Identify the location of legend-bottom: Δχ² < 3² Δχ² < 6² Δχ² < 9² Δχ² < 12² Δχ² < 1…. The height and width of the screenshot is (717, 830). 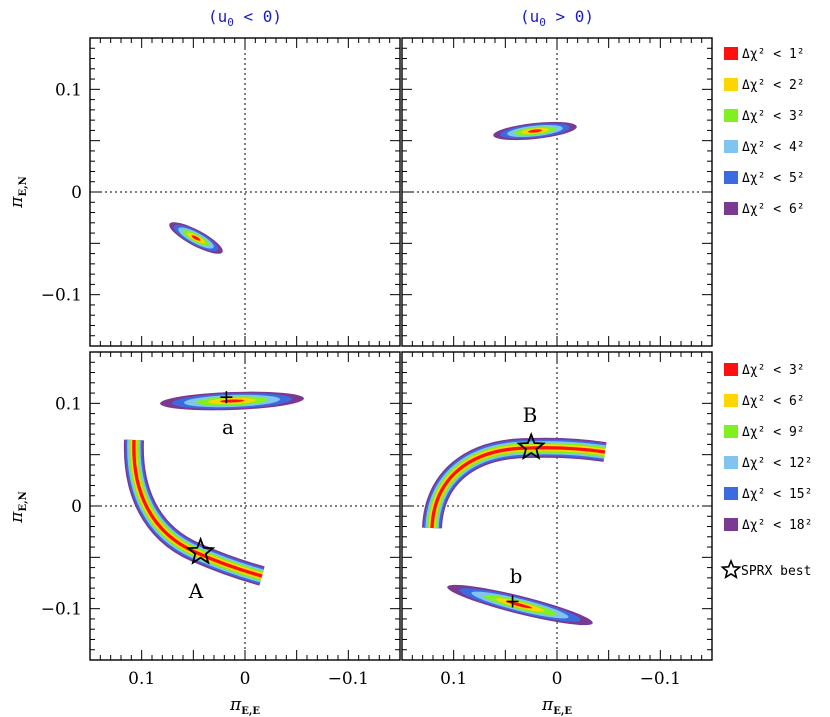
(768, 448).